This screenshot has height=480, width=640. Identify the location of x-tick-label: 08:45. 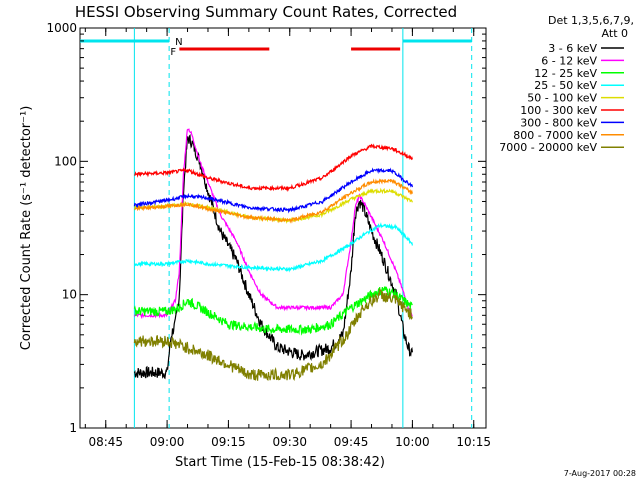
(105, 442).